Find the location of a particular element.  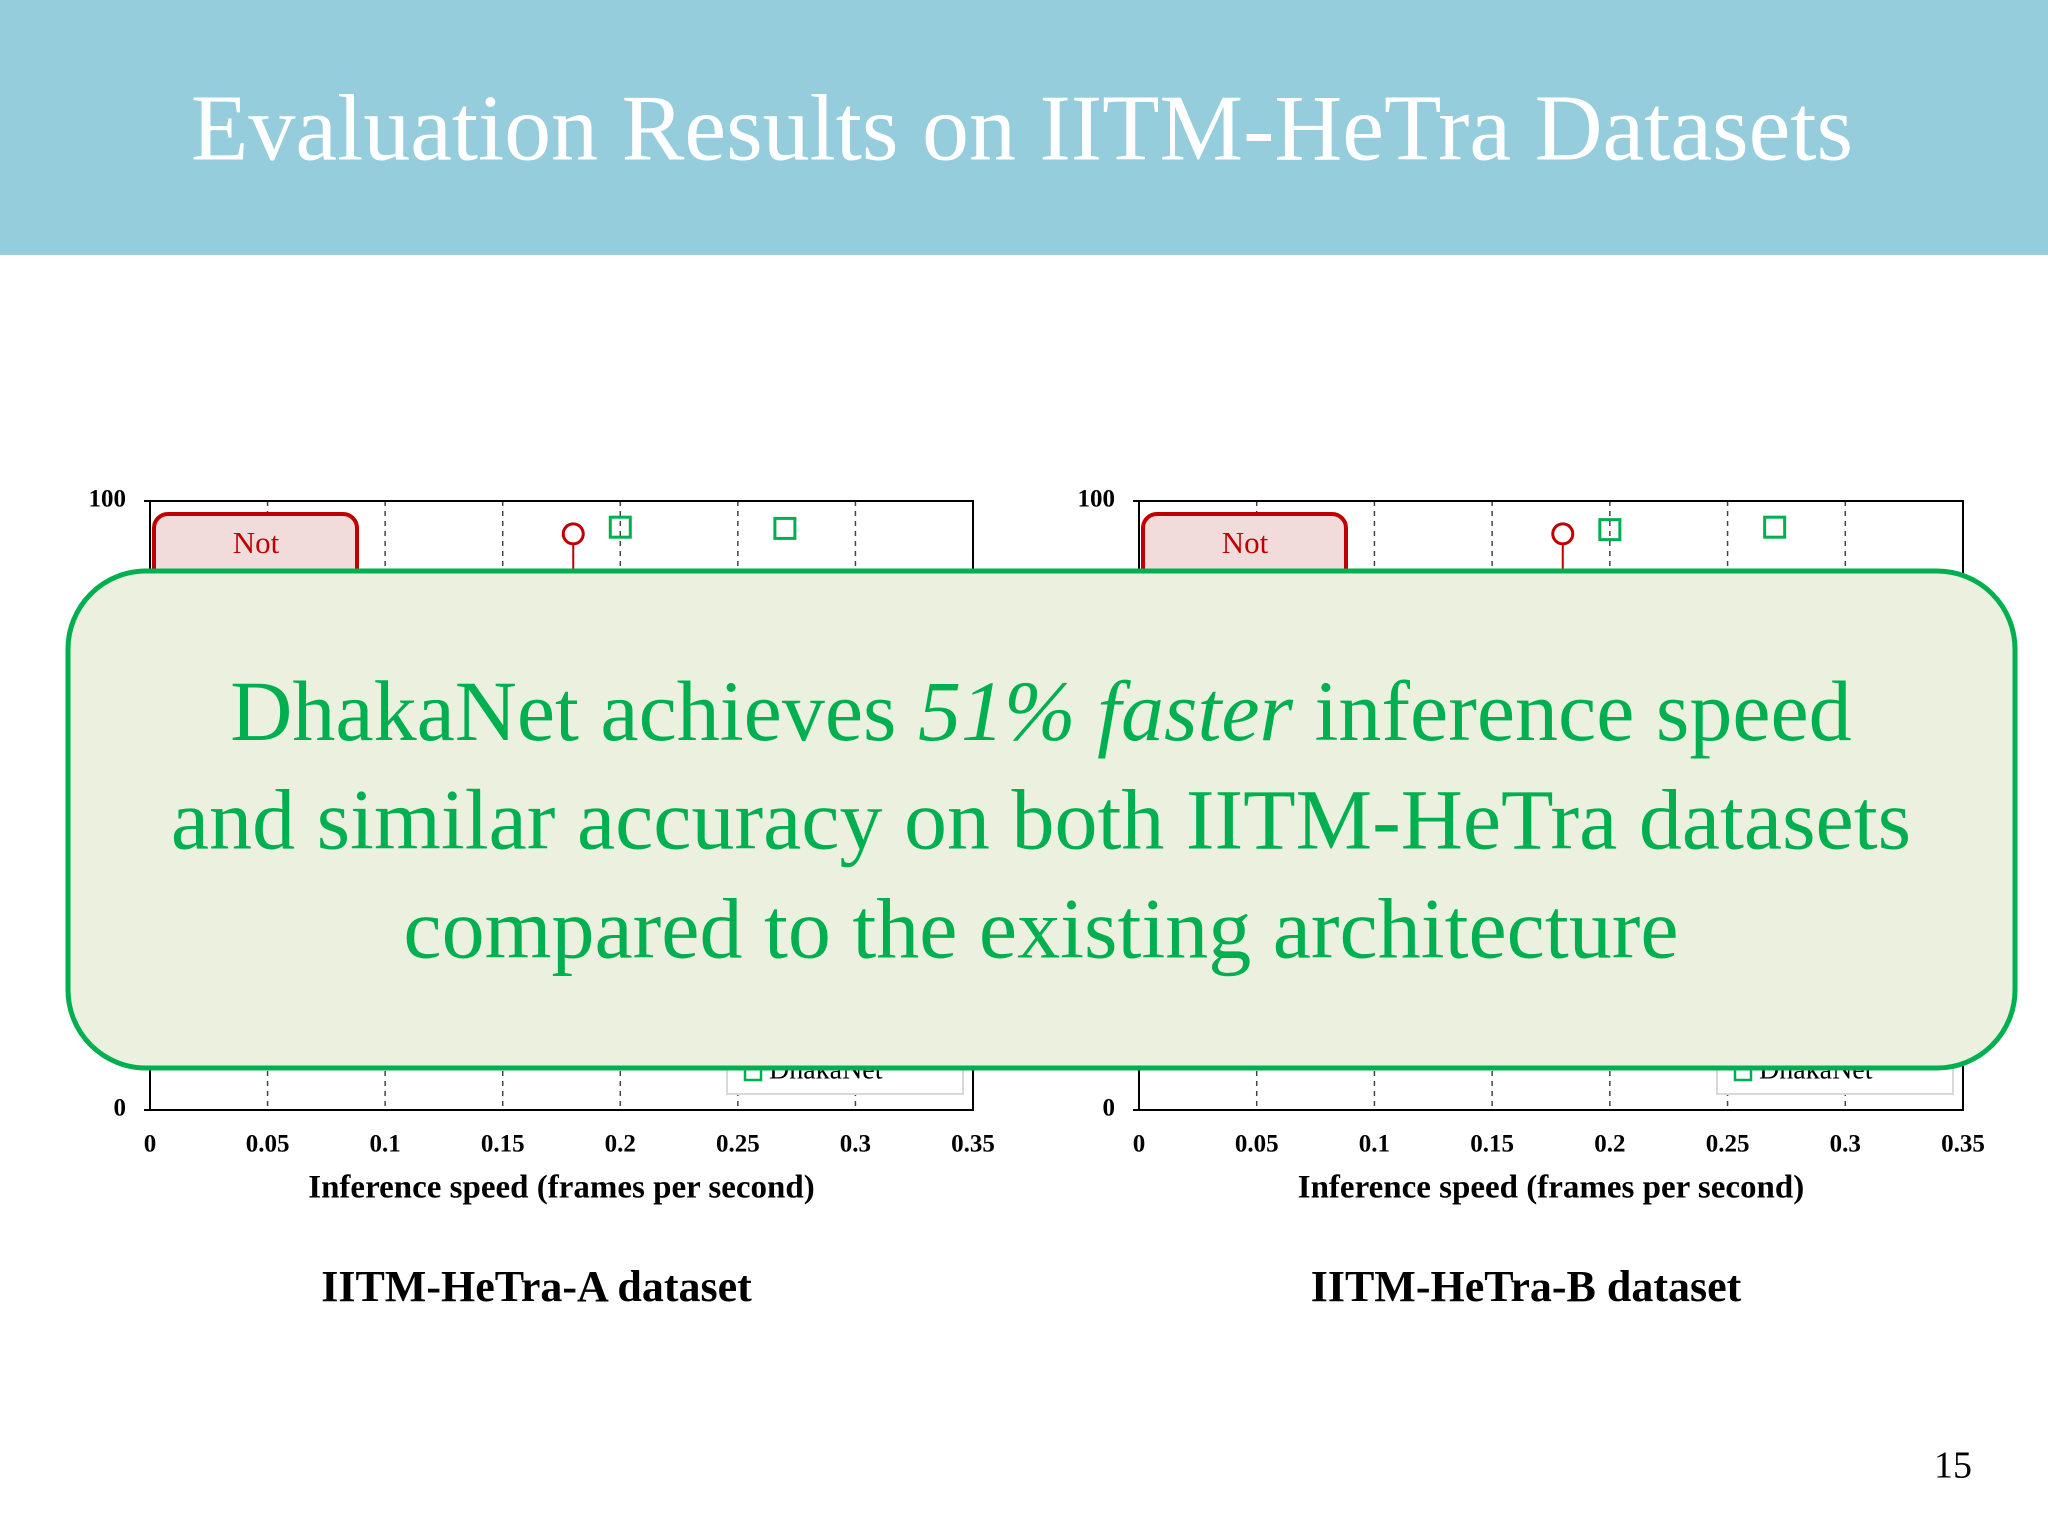

chart-caption: IITM-HeTra-B dataset is located at coordinates (1526, 1286).